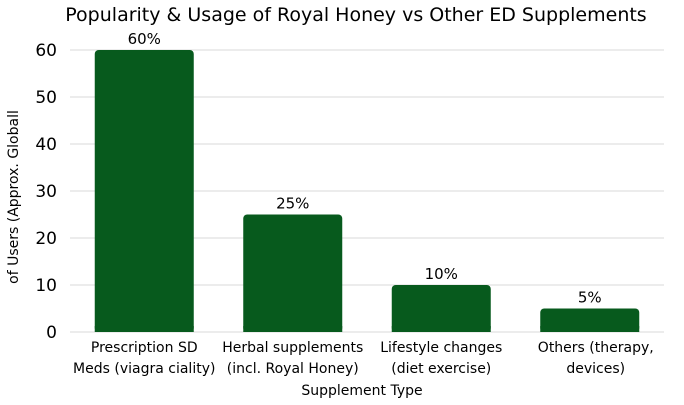 The image size is (684, 405). I want to click on y-axis-ticks: 0 10 20 30 40 50 60, so click(46, 192).